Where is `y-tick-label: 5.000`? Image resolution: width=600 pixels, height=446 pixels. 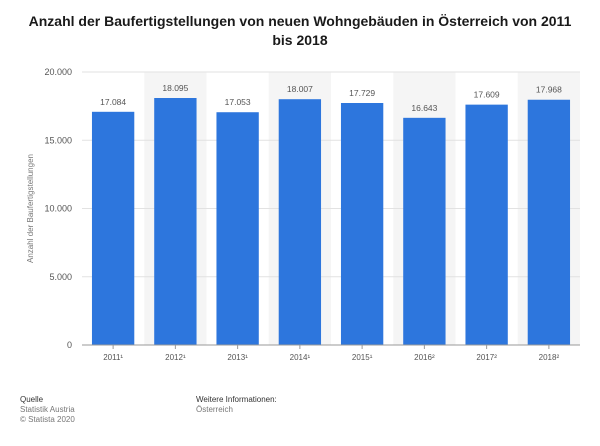
y-tick-label: 5.000 is located at coordinates (60, 277).